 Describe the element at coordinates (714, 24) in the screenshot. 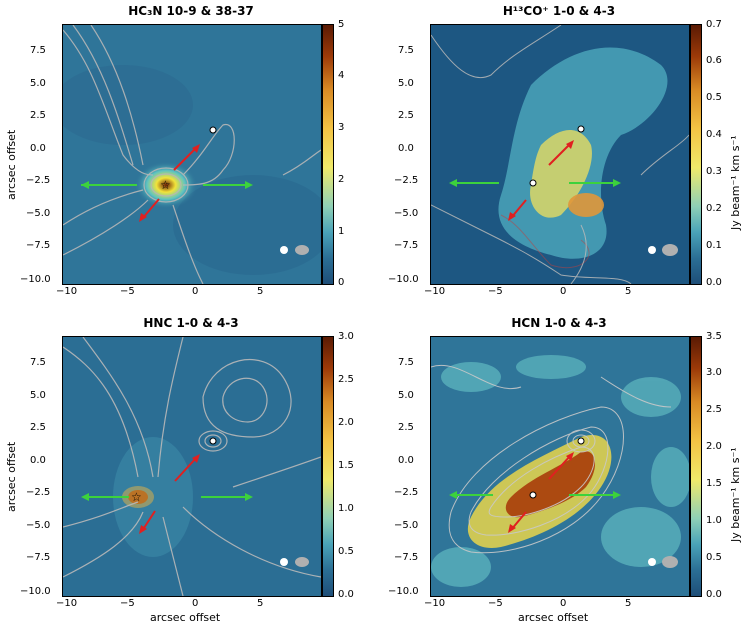

I see `cbar-tick: 0.7` at that location.